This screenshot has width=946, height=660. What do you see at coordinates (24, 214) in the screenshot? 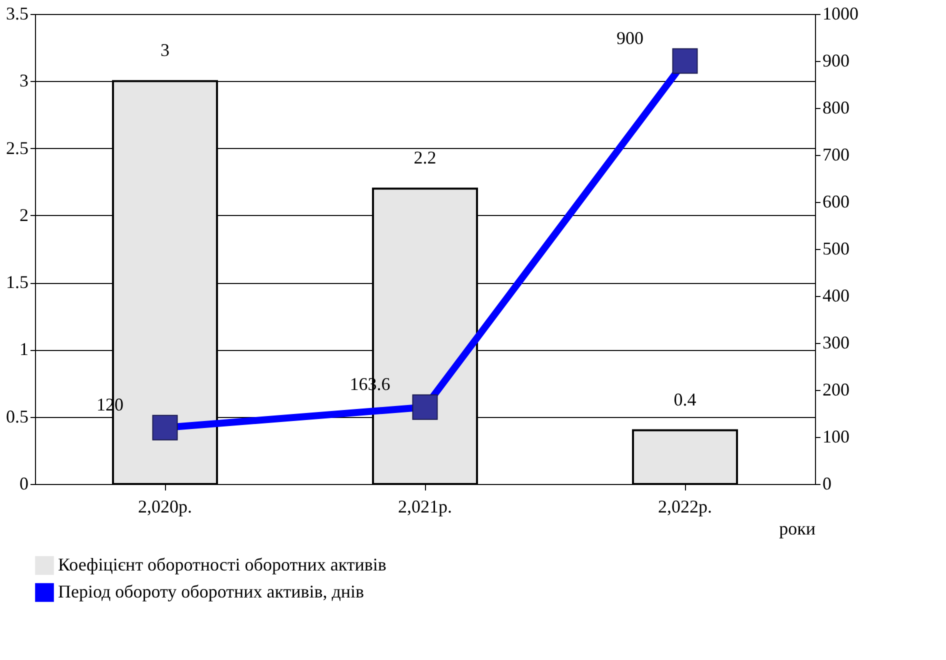
I see `y-tick-label: 2` at bounding box center [24, 214].